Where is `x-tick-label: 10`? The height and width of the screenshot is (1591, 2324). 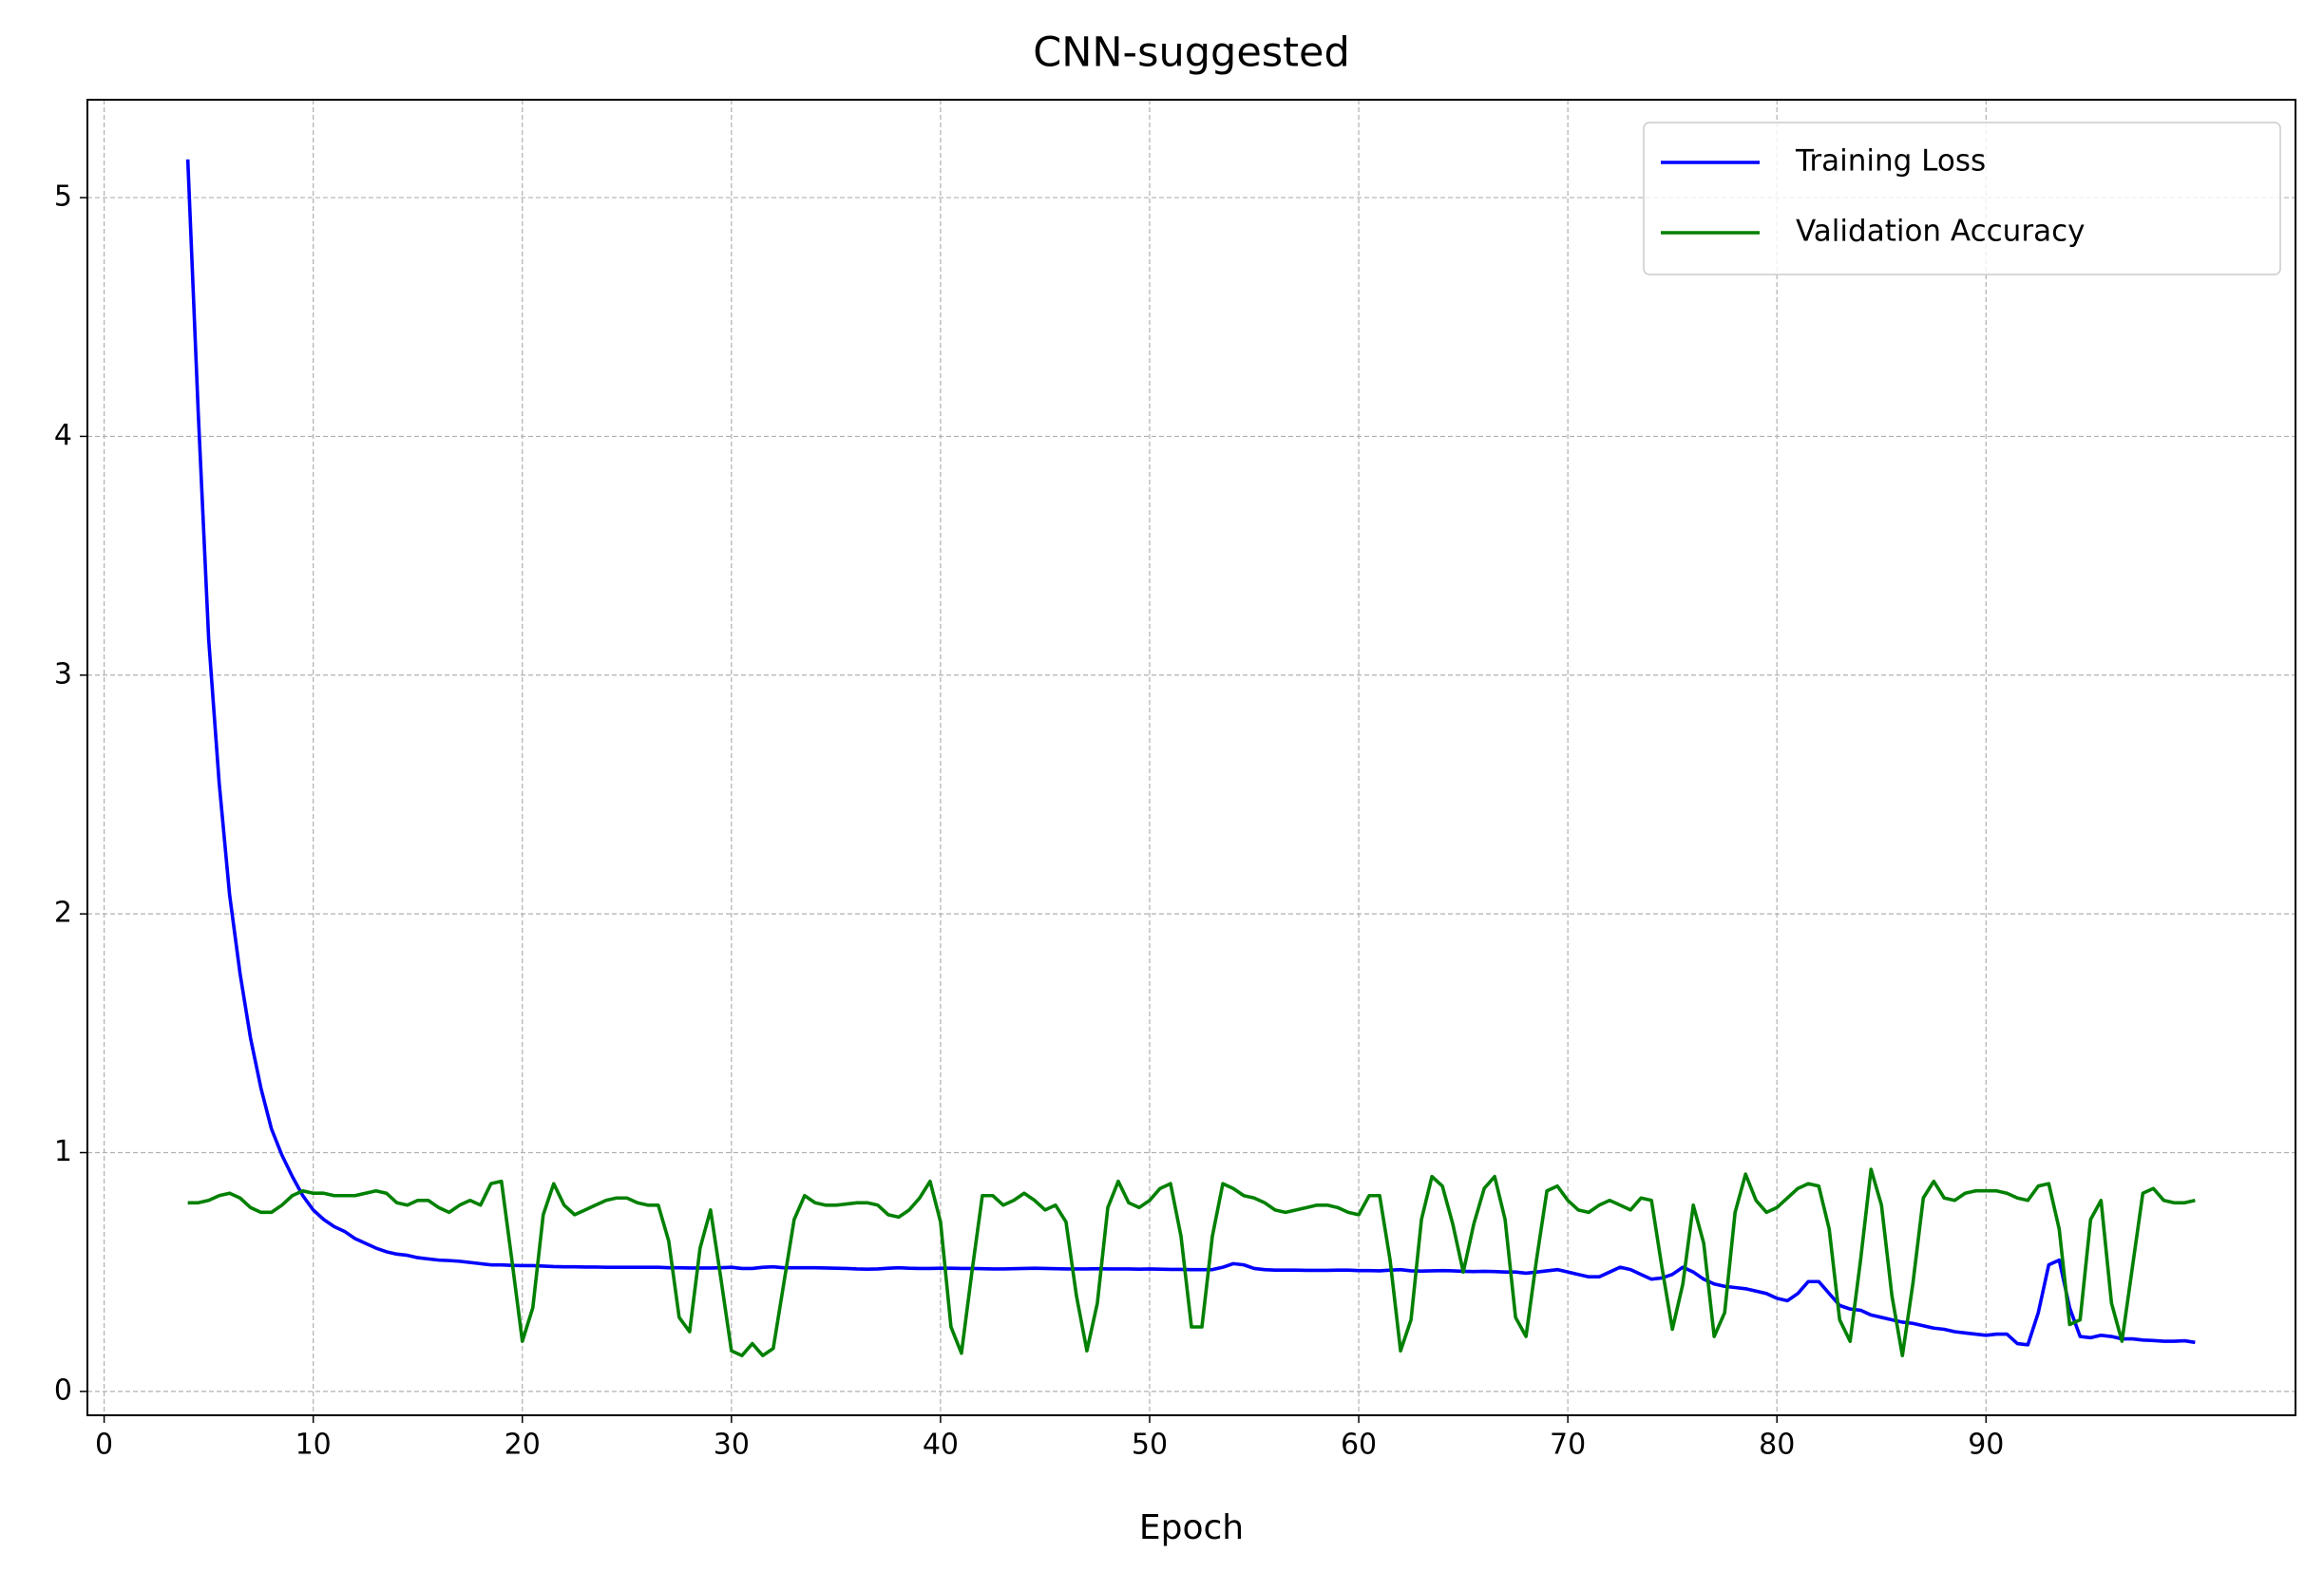 x-tick-label: 10 is located at coordinates (313, 1445).